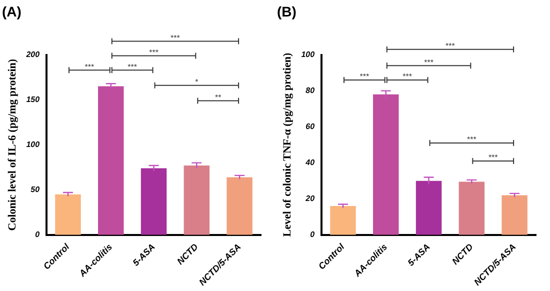 The width and height of the screenshot is (550, 291). I want to click on y-tick-label: 150, so click(33, 99).